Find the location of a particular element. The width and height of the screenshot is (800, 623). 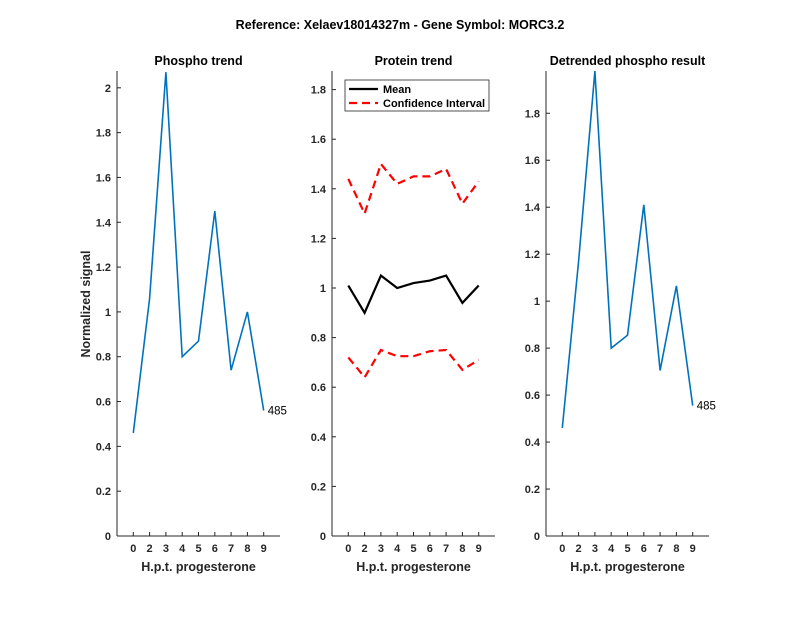

legend: Mean Confidence Interval is located at coordinates (417, 95).